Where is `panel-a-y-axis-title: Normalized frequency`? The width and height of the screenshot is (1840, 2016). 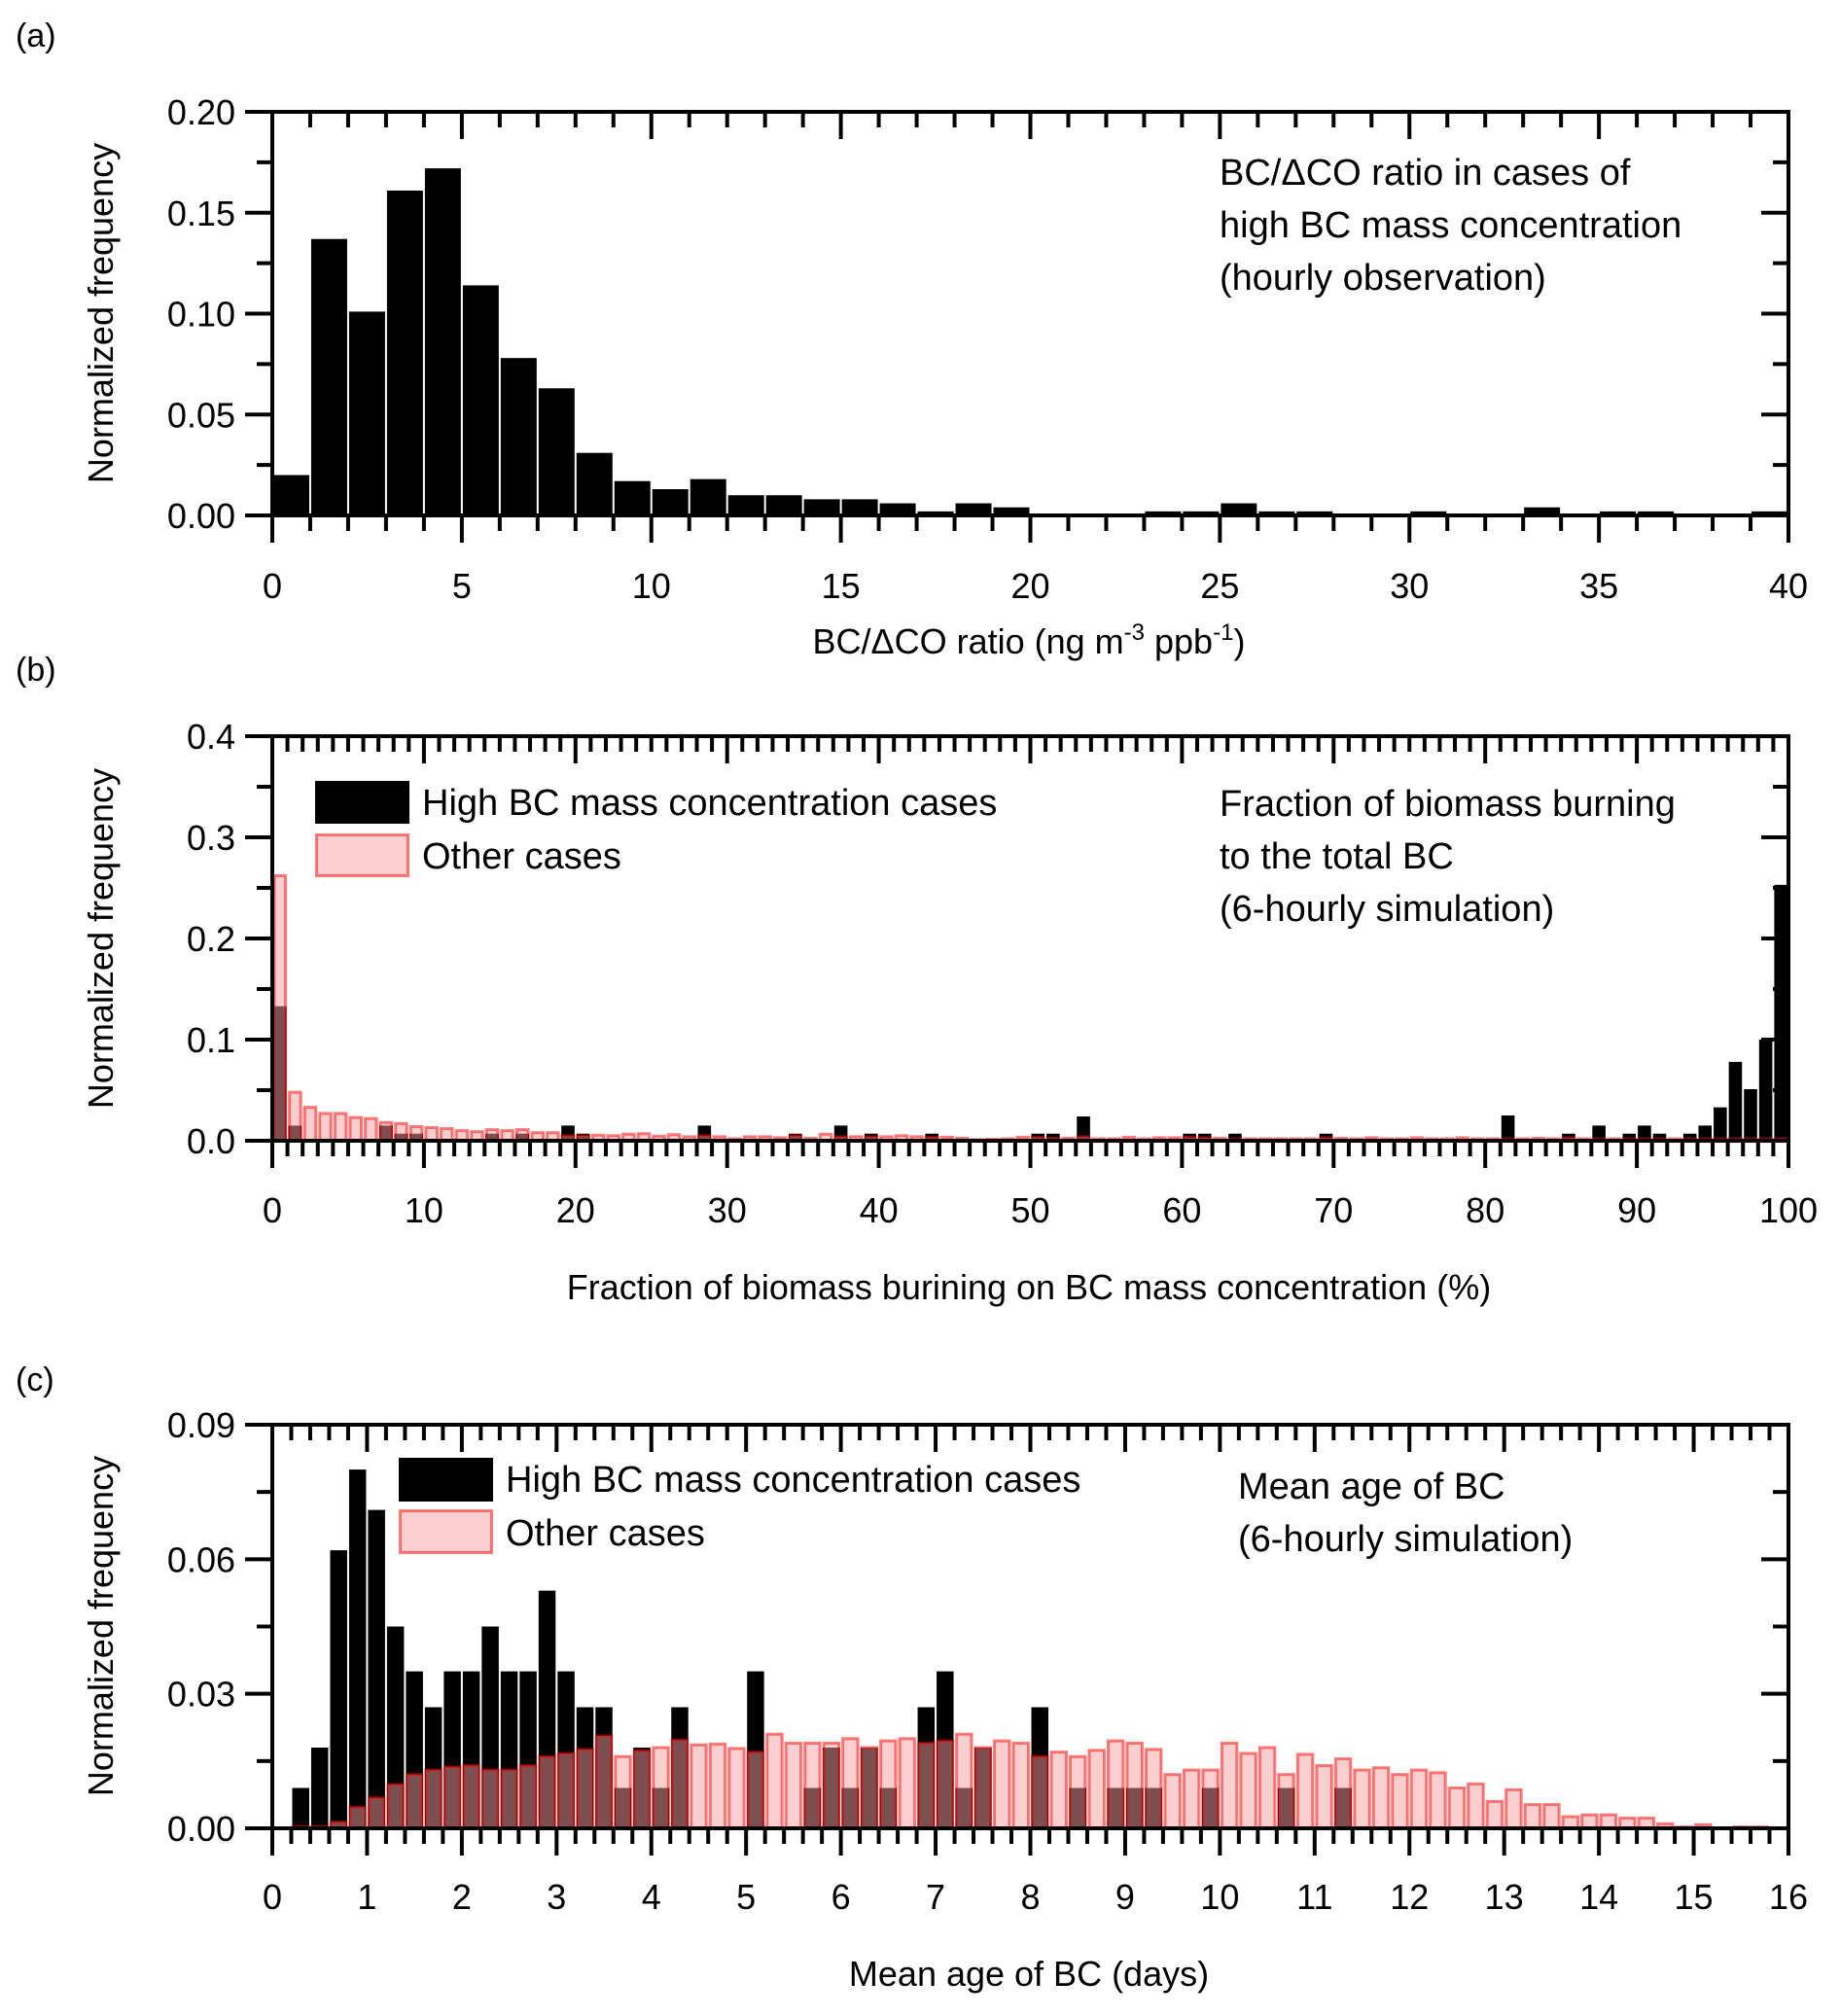 panel-a-y-axis-title: Normalized frequency is located at coordinates (101, 313).